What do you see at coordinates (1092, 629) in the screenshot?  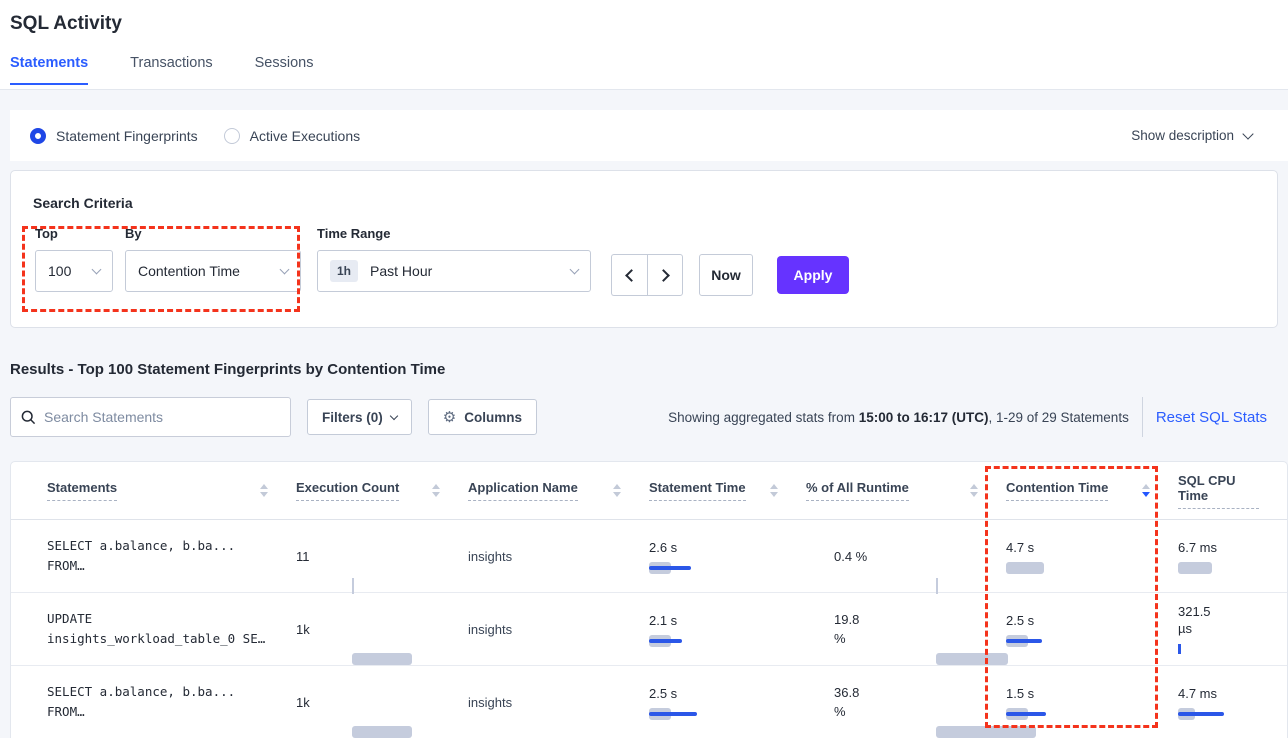 I see `contention-time-cell: 2.5 s` at bounding box center [1092, 629].